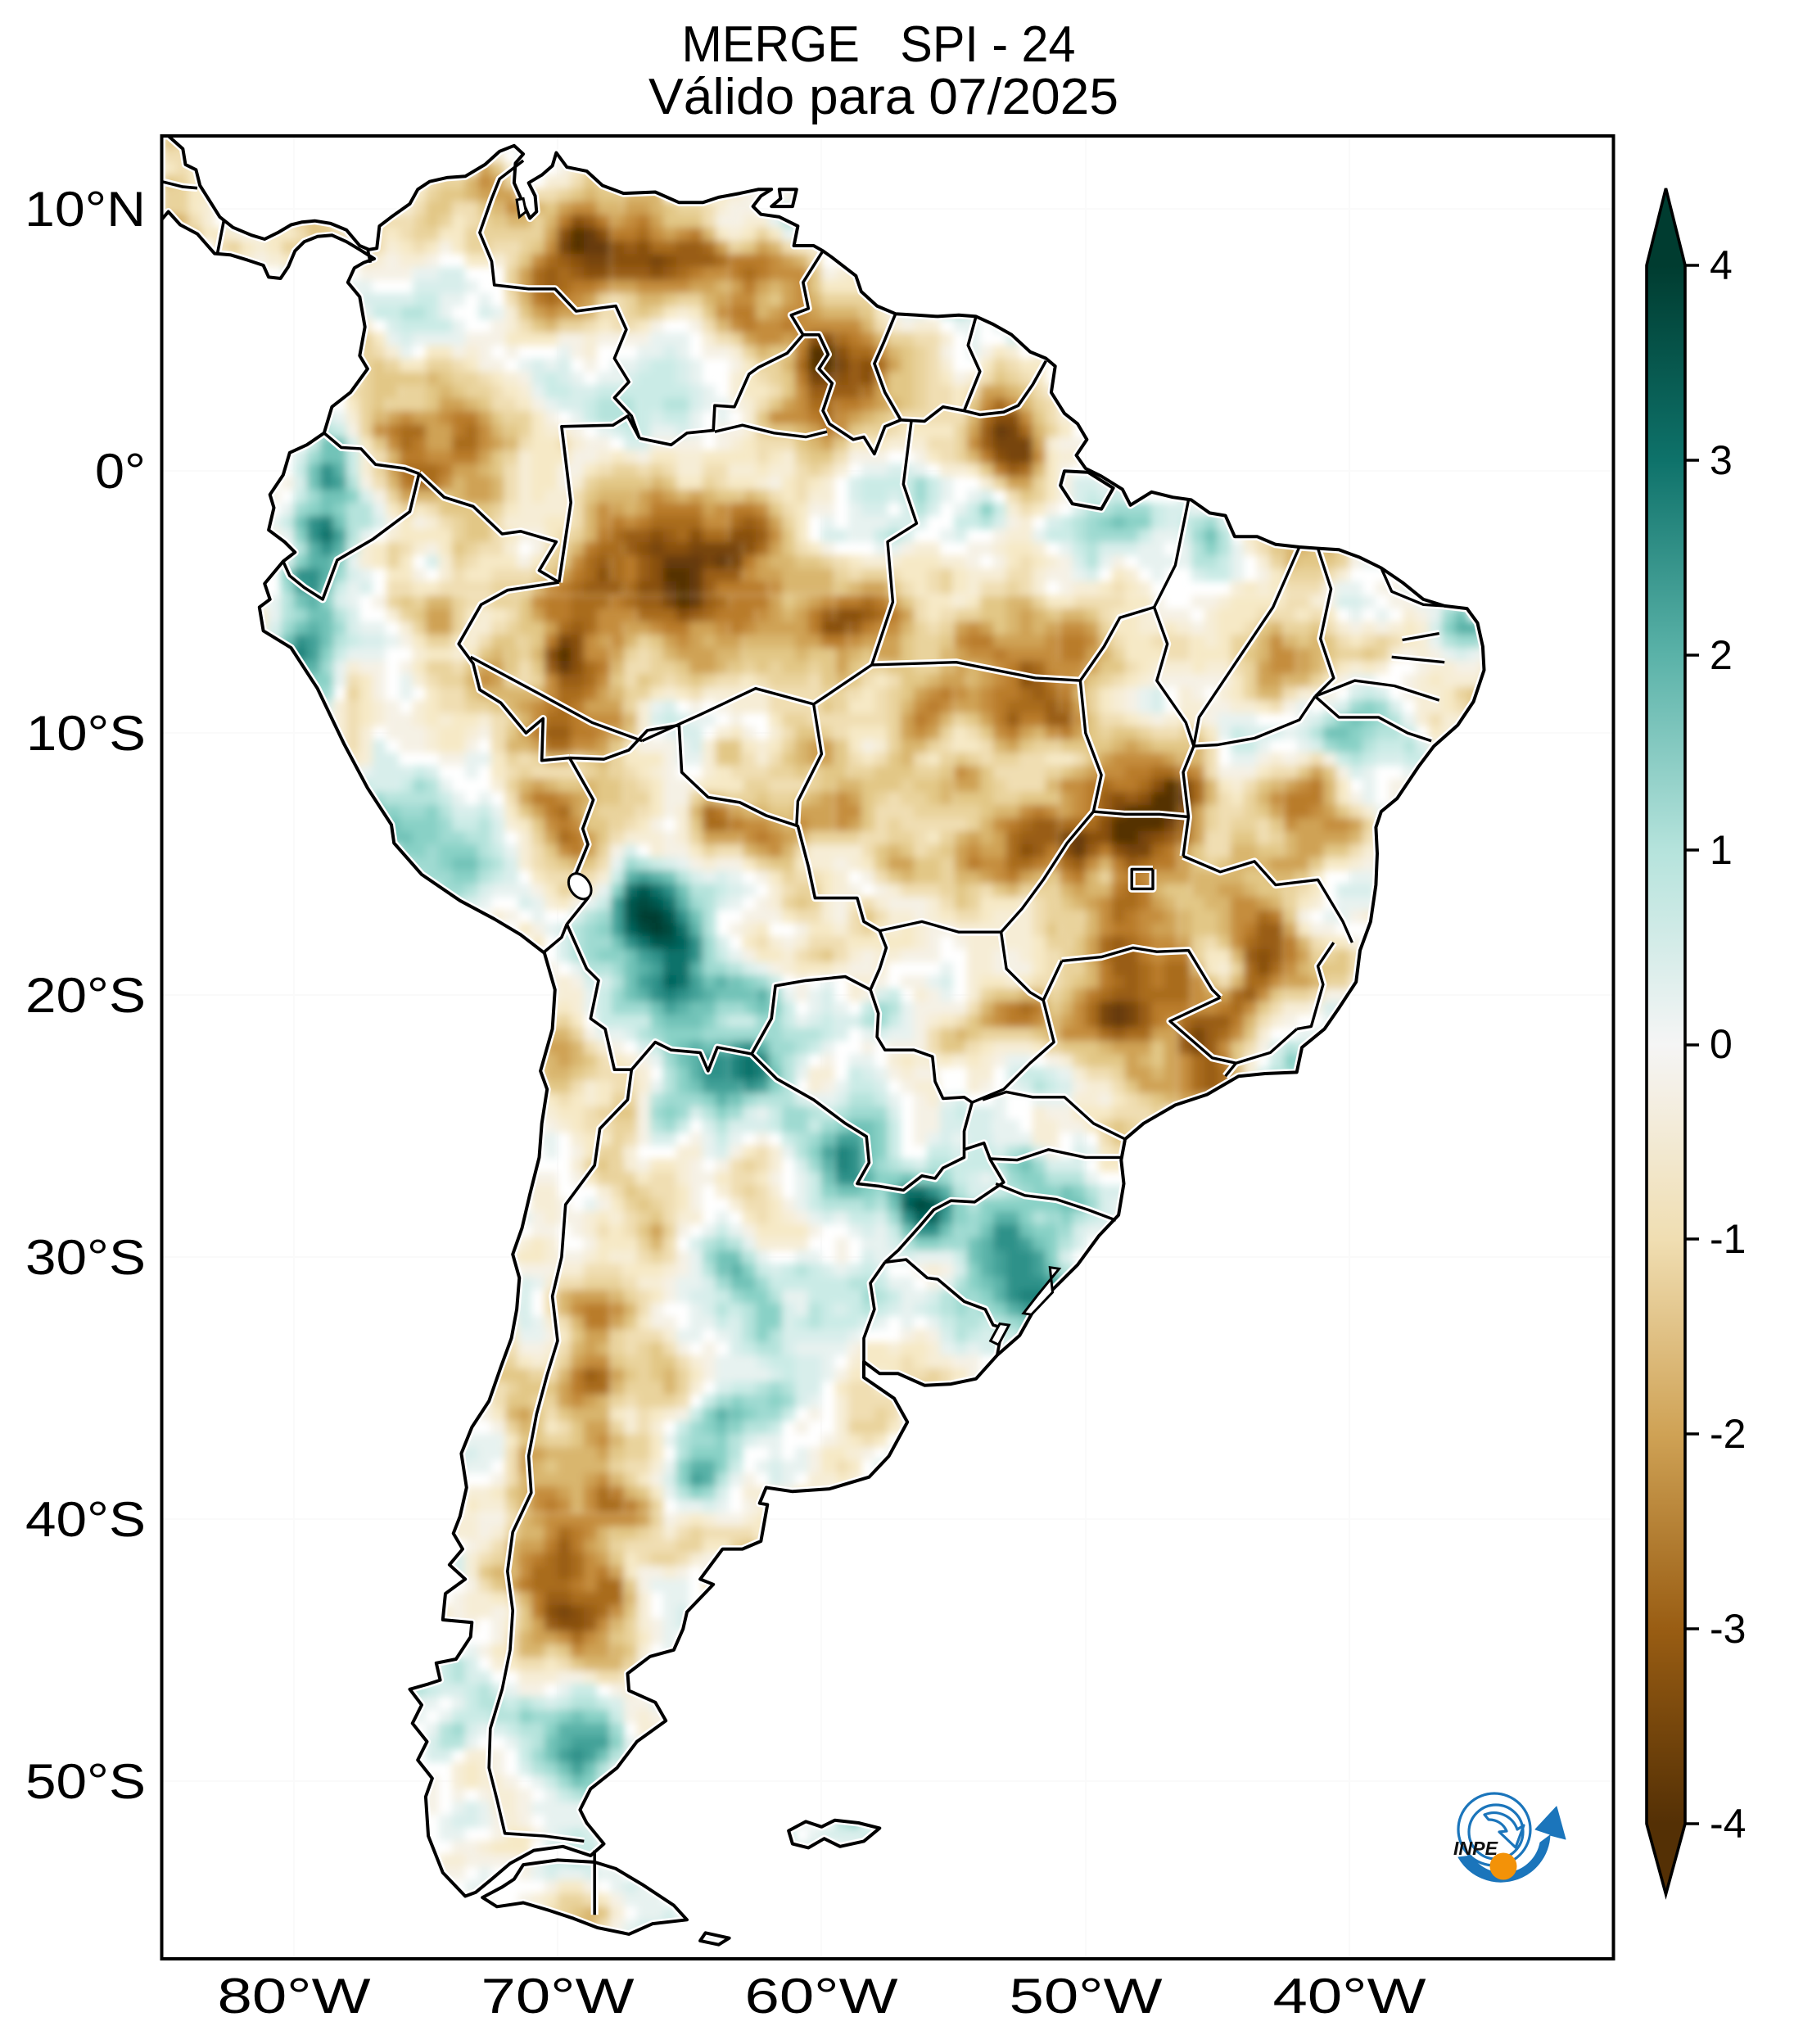  I want to click on svg-text: 0°, so click(120, 471).